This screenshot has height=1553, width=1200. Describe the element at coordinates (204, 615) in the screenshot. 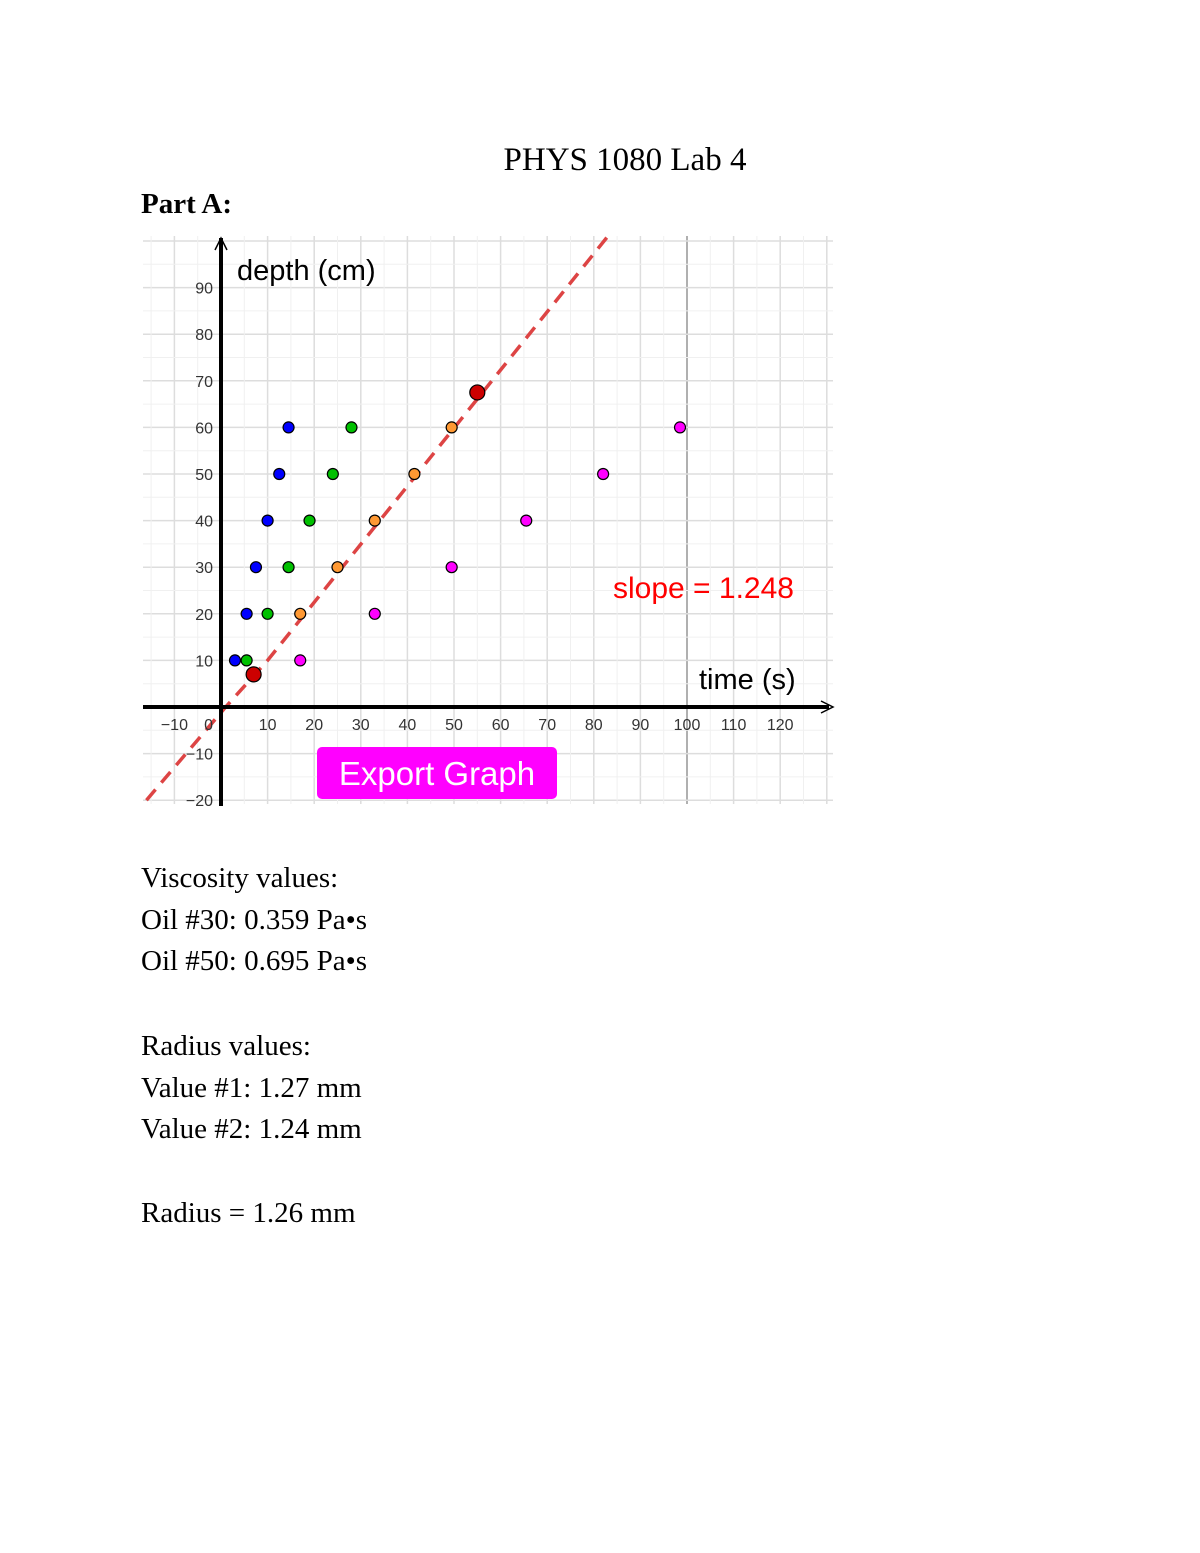

I see `y-tick-label: 20` at that location.